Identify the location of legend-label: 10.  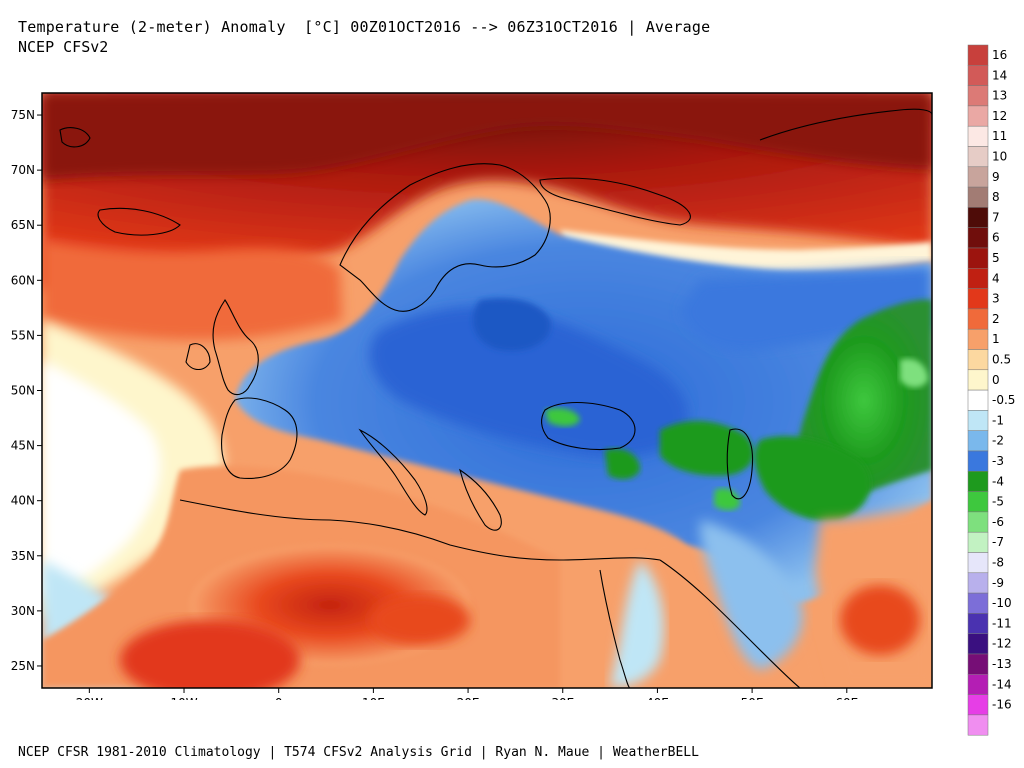
(999, 157).